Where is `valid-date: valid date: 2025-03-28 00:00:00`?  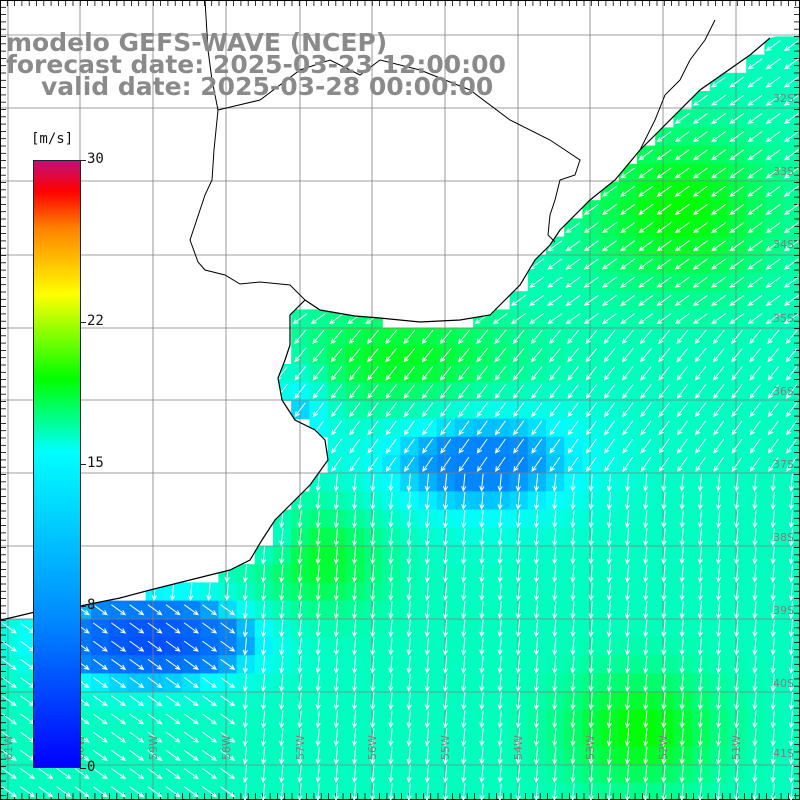
valid-date: valid date: 2025-03-28 00:00:00 is located at coordinates (267, 86).